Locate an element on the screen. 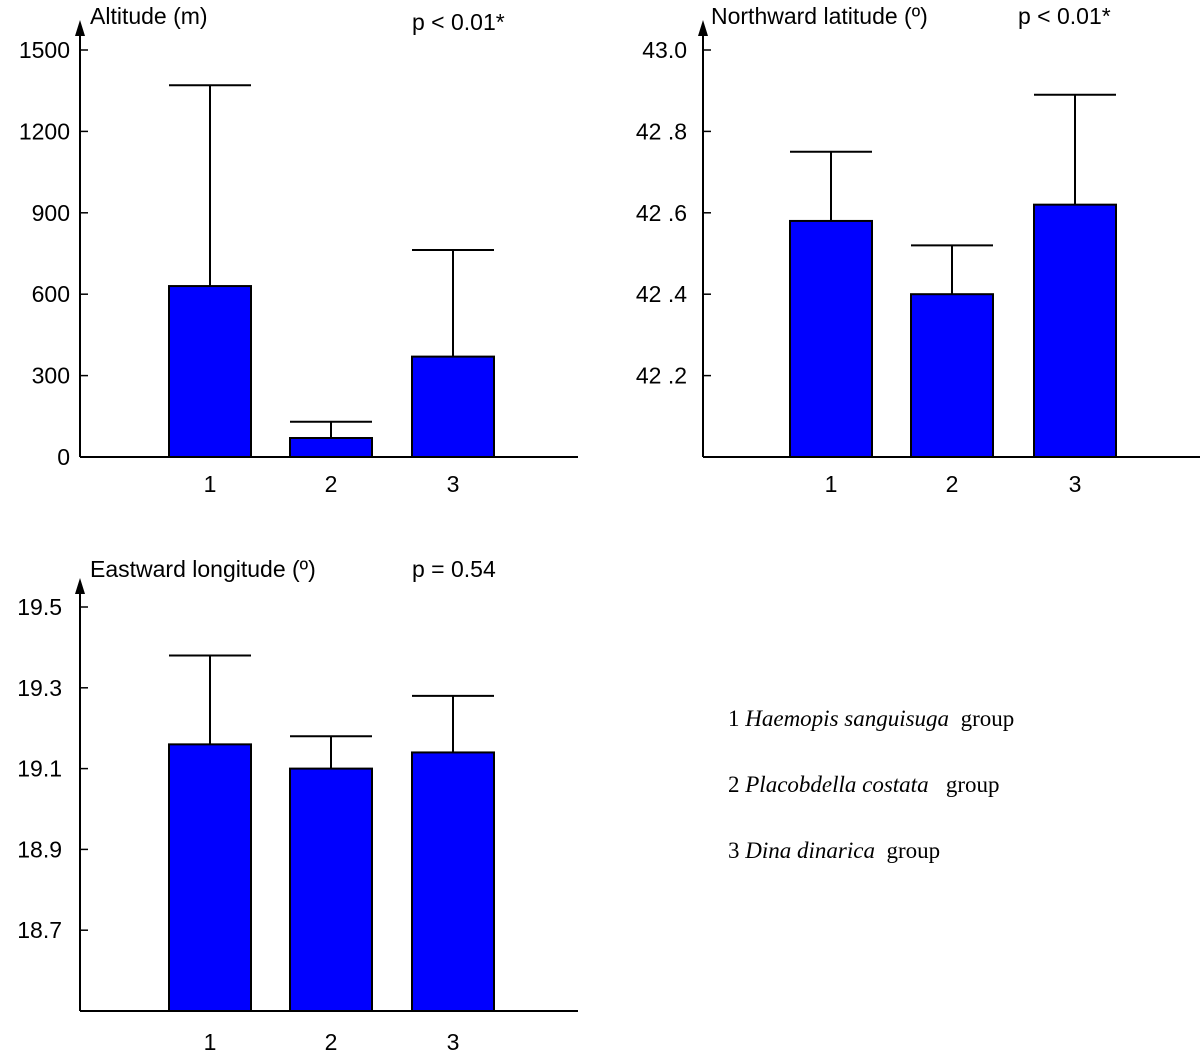  legend-item-2: 2 Placobdella costata group is located at coordinates (864, 785).